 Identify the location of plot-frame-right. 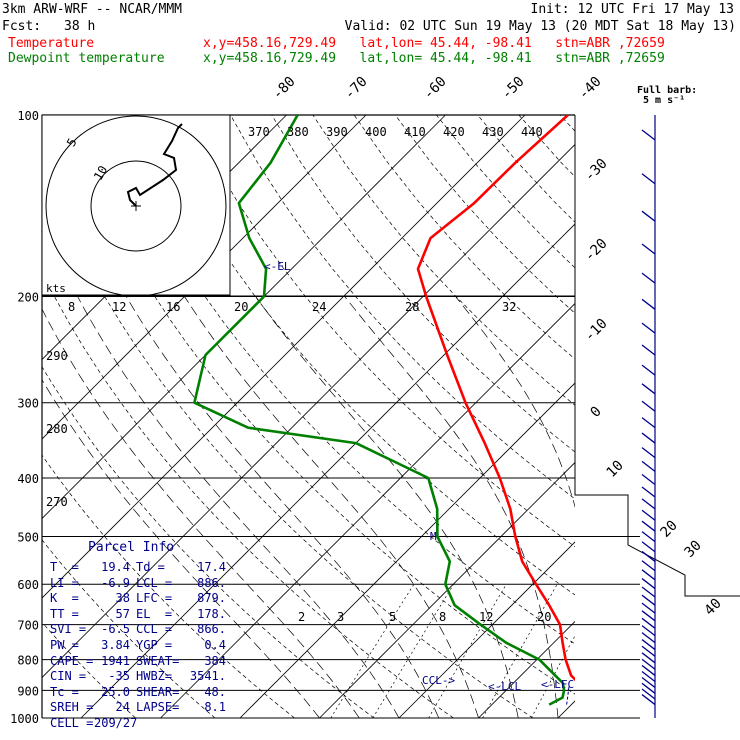
(657, 356).